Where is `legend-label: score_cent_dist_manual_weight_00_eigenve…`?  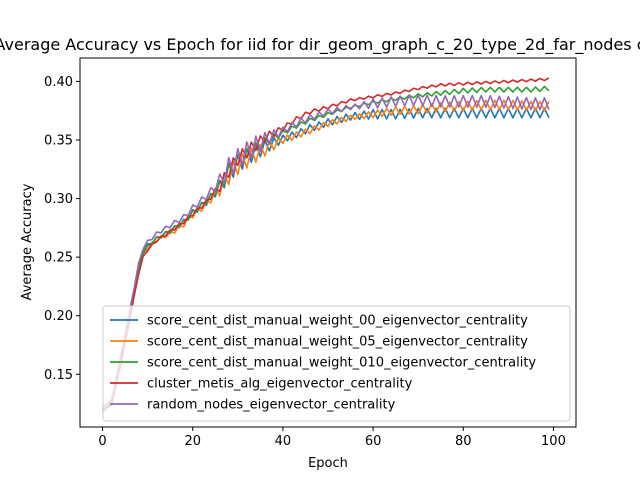 legend-label: score_cent_dist_manual_weight_00_eigenve… is located at coordinates (337, 321).